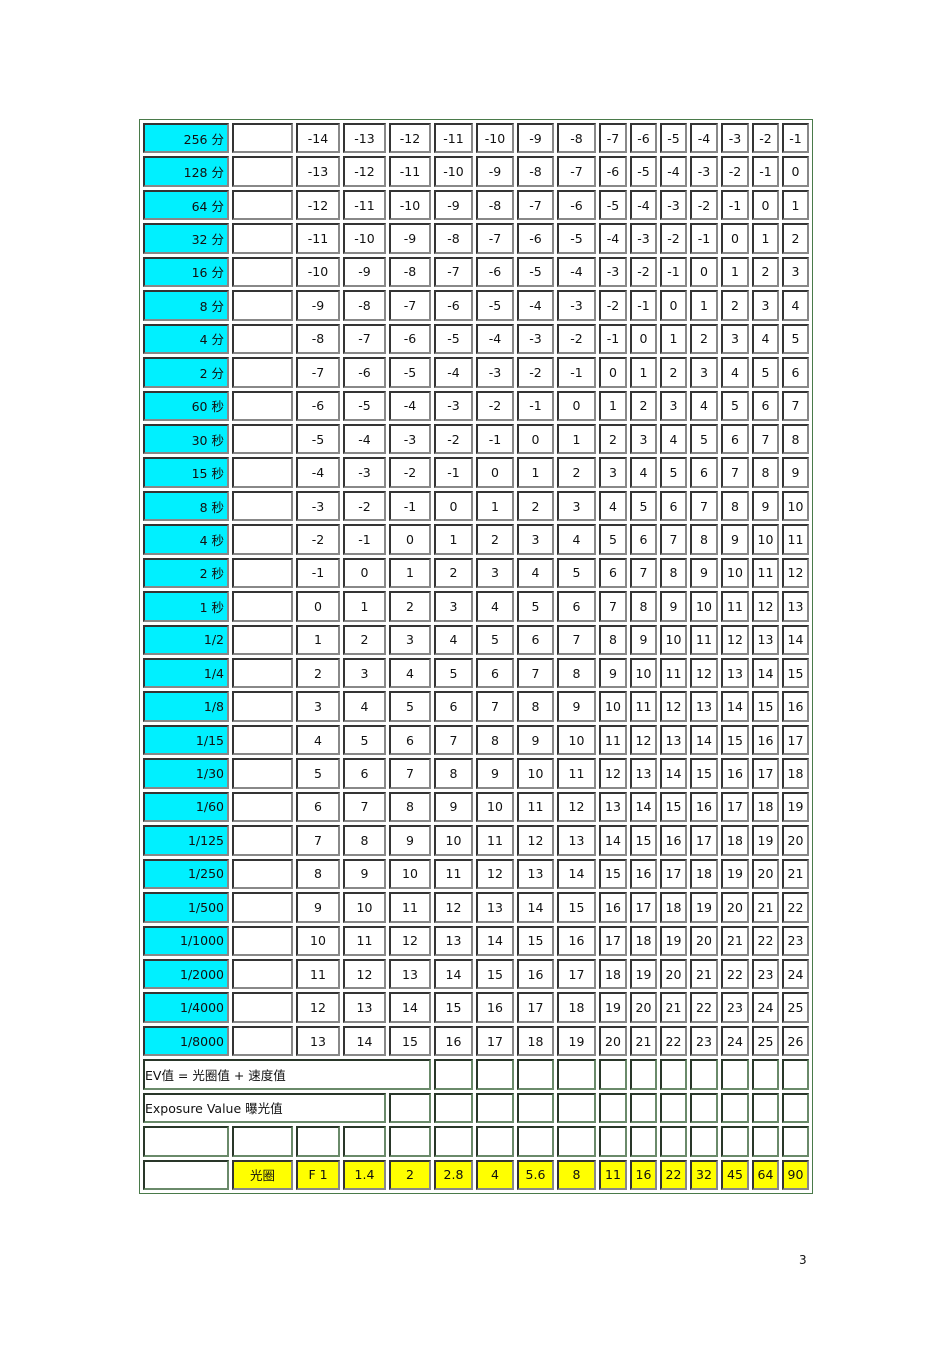 This screenshot has height=1345, width=950. What do you see at coordinates (186, 405) in the screenshot?
I see `shutter-speed-label: 60 秒` at bounding box center [186, 405].